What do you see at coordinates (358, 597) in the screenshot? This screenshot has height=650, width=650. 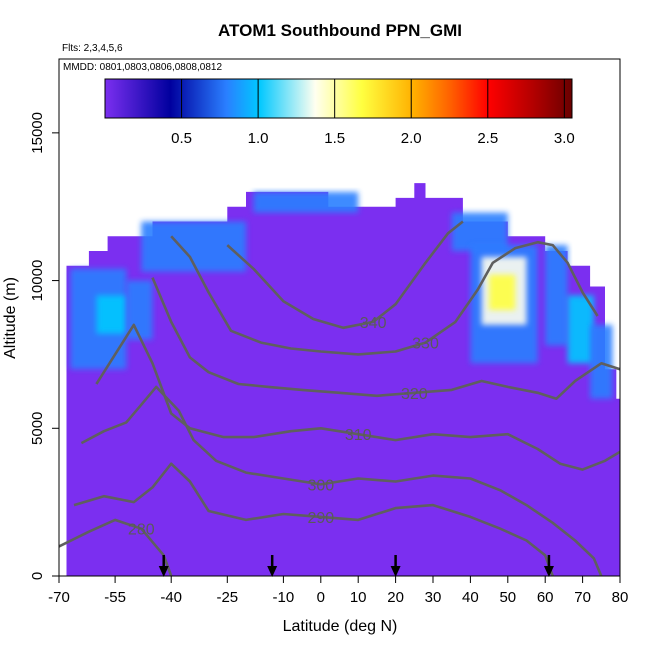 I see `x-tick-label: 10` at bounding box center [358, 597].